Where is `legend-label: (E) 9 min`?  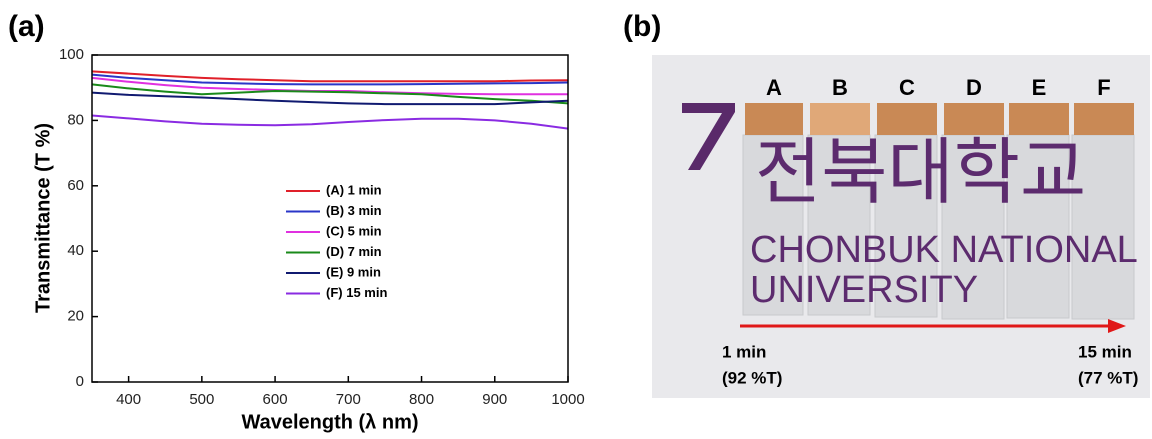 legend-label: (E) 9 min is located at coordinates (353, 271).